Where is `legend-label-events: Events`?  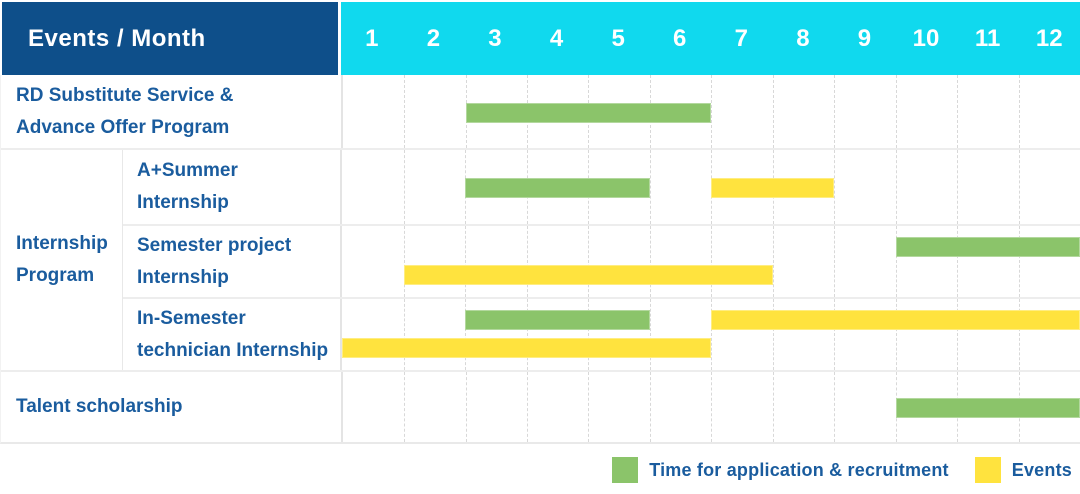
legend-label-events: Events is located at coordinates (1041, 469).